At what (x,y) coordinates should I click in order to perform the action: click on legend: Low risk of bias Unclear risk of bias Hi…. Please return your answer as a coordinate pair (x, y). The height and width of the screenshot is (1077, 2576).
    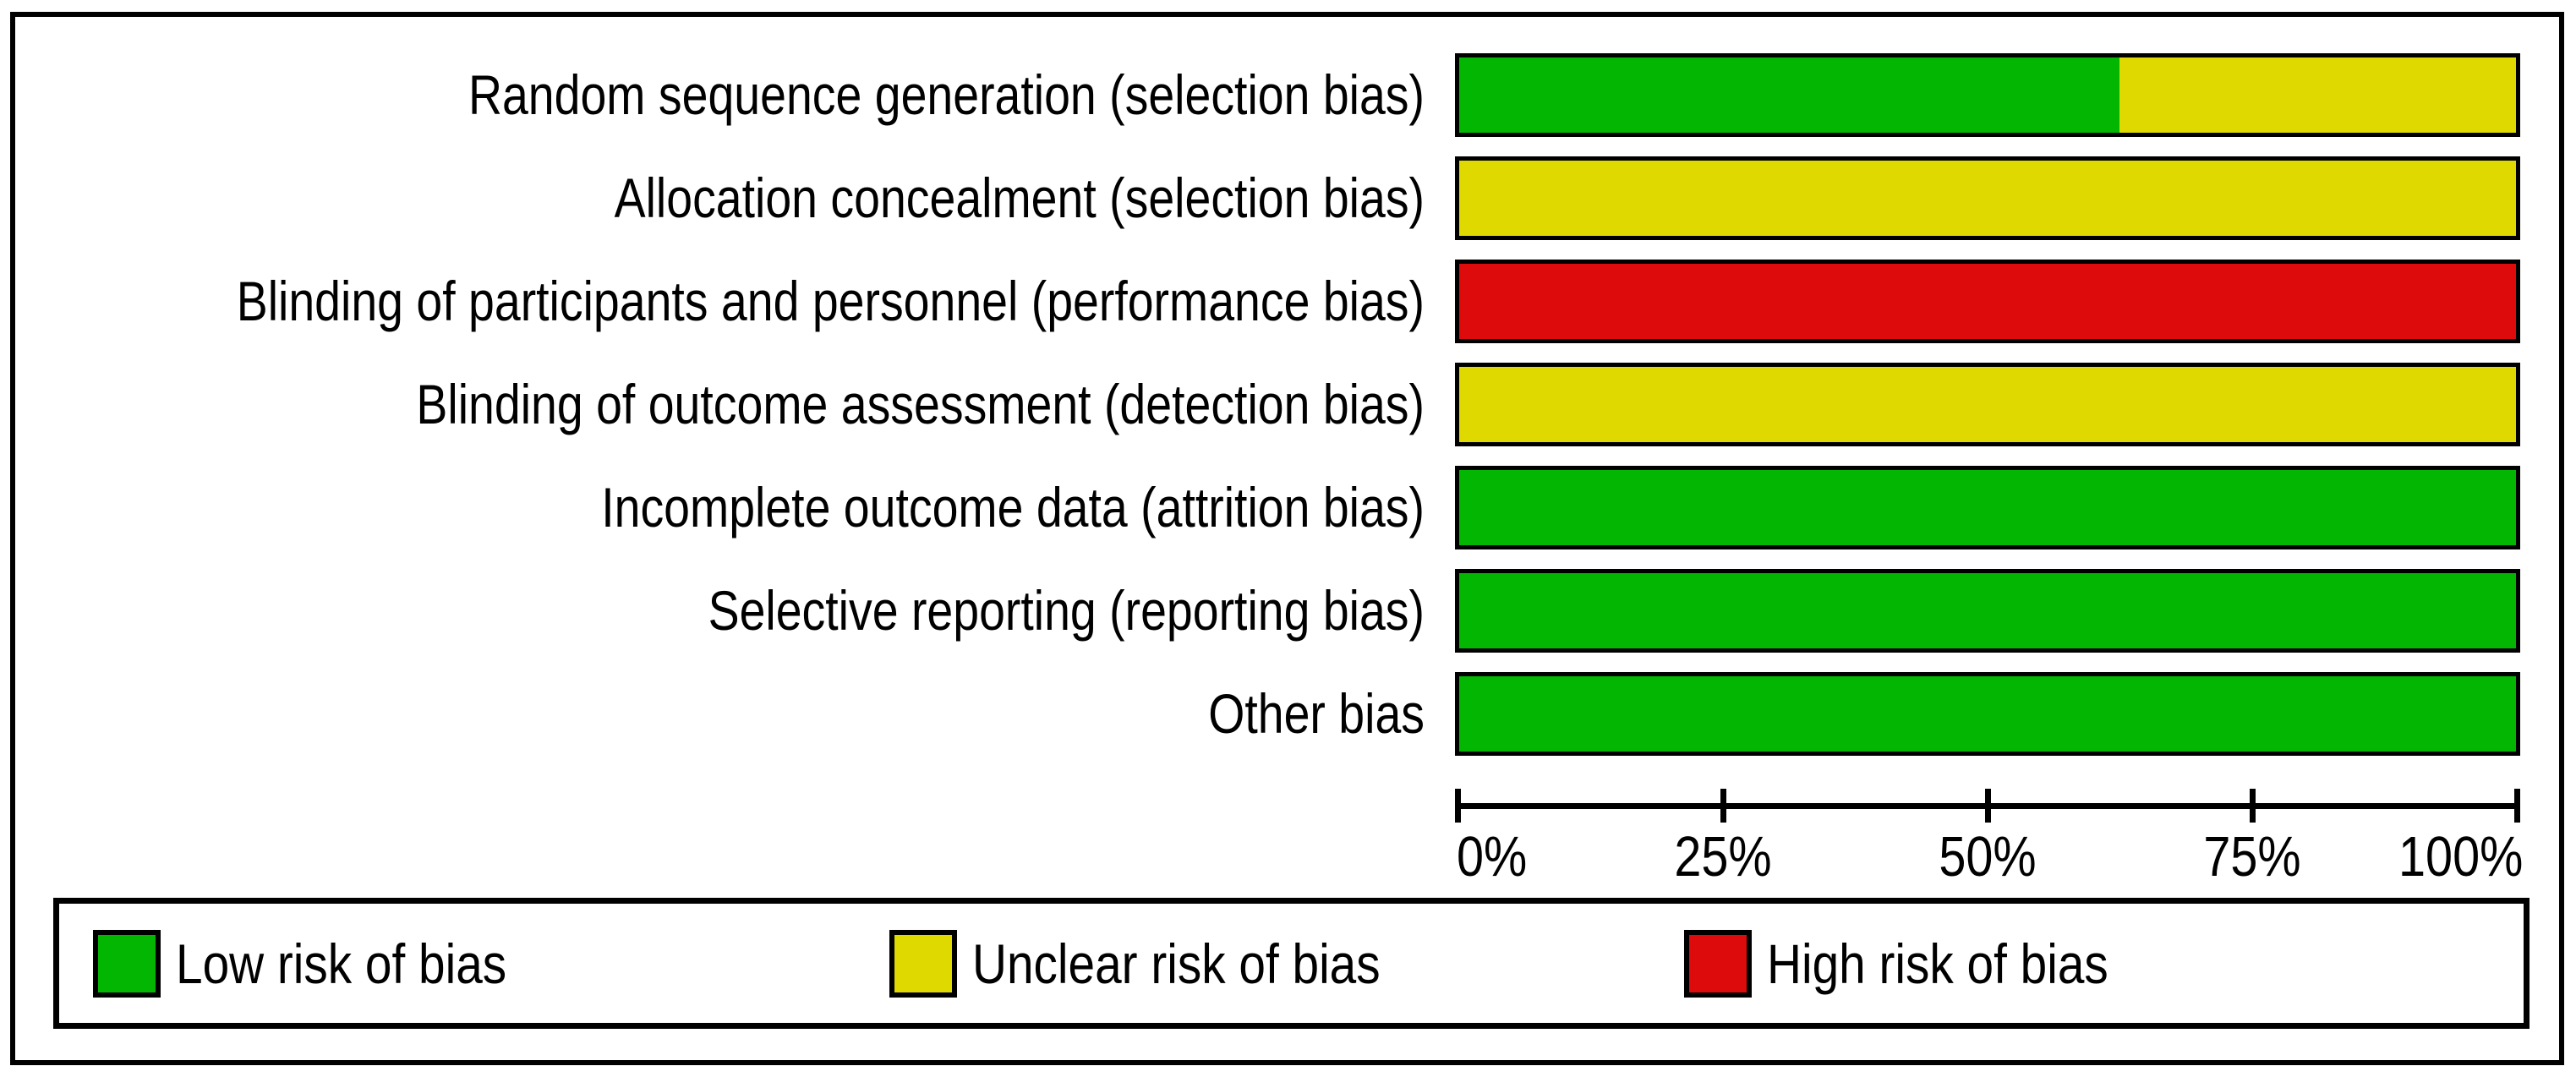
    Looking at the image, I should click on (1291, 963).